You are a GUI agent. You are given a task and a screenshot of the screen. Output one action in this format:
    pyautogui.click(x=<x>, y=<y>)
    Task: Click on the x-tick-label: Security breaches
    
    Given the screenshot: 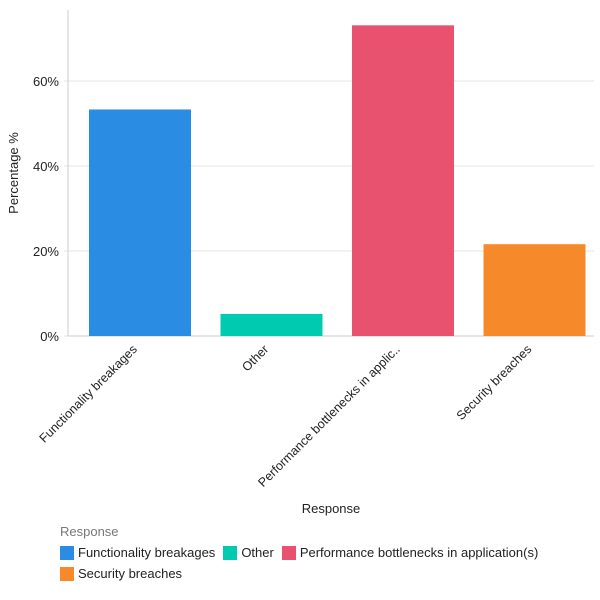 What is the action you would take?
    pyautogui.click(x=494, y=382)
    